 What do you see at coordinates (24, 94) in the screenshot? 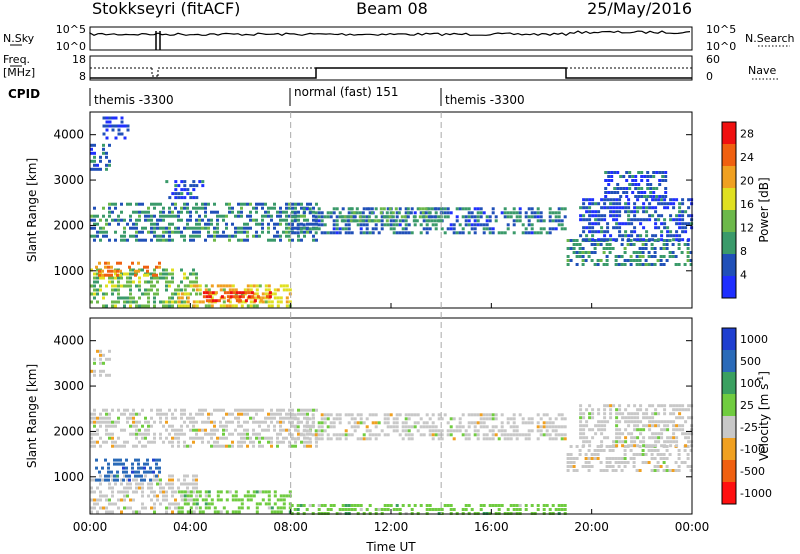
I see `cpid-label: CPID` at bounding box center [24, 94].